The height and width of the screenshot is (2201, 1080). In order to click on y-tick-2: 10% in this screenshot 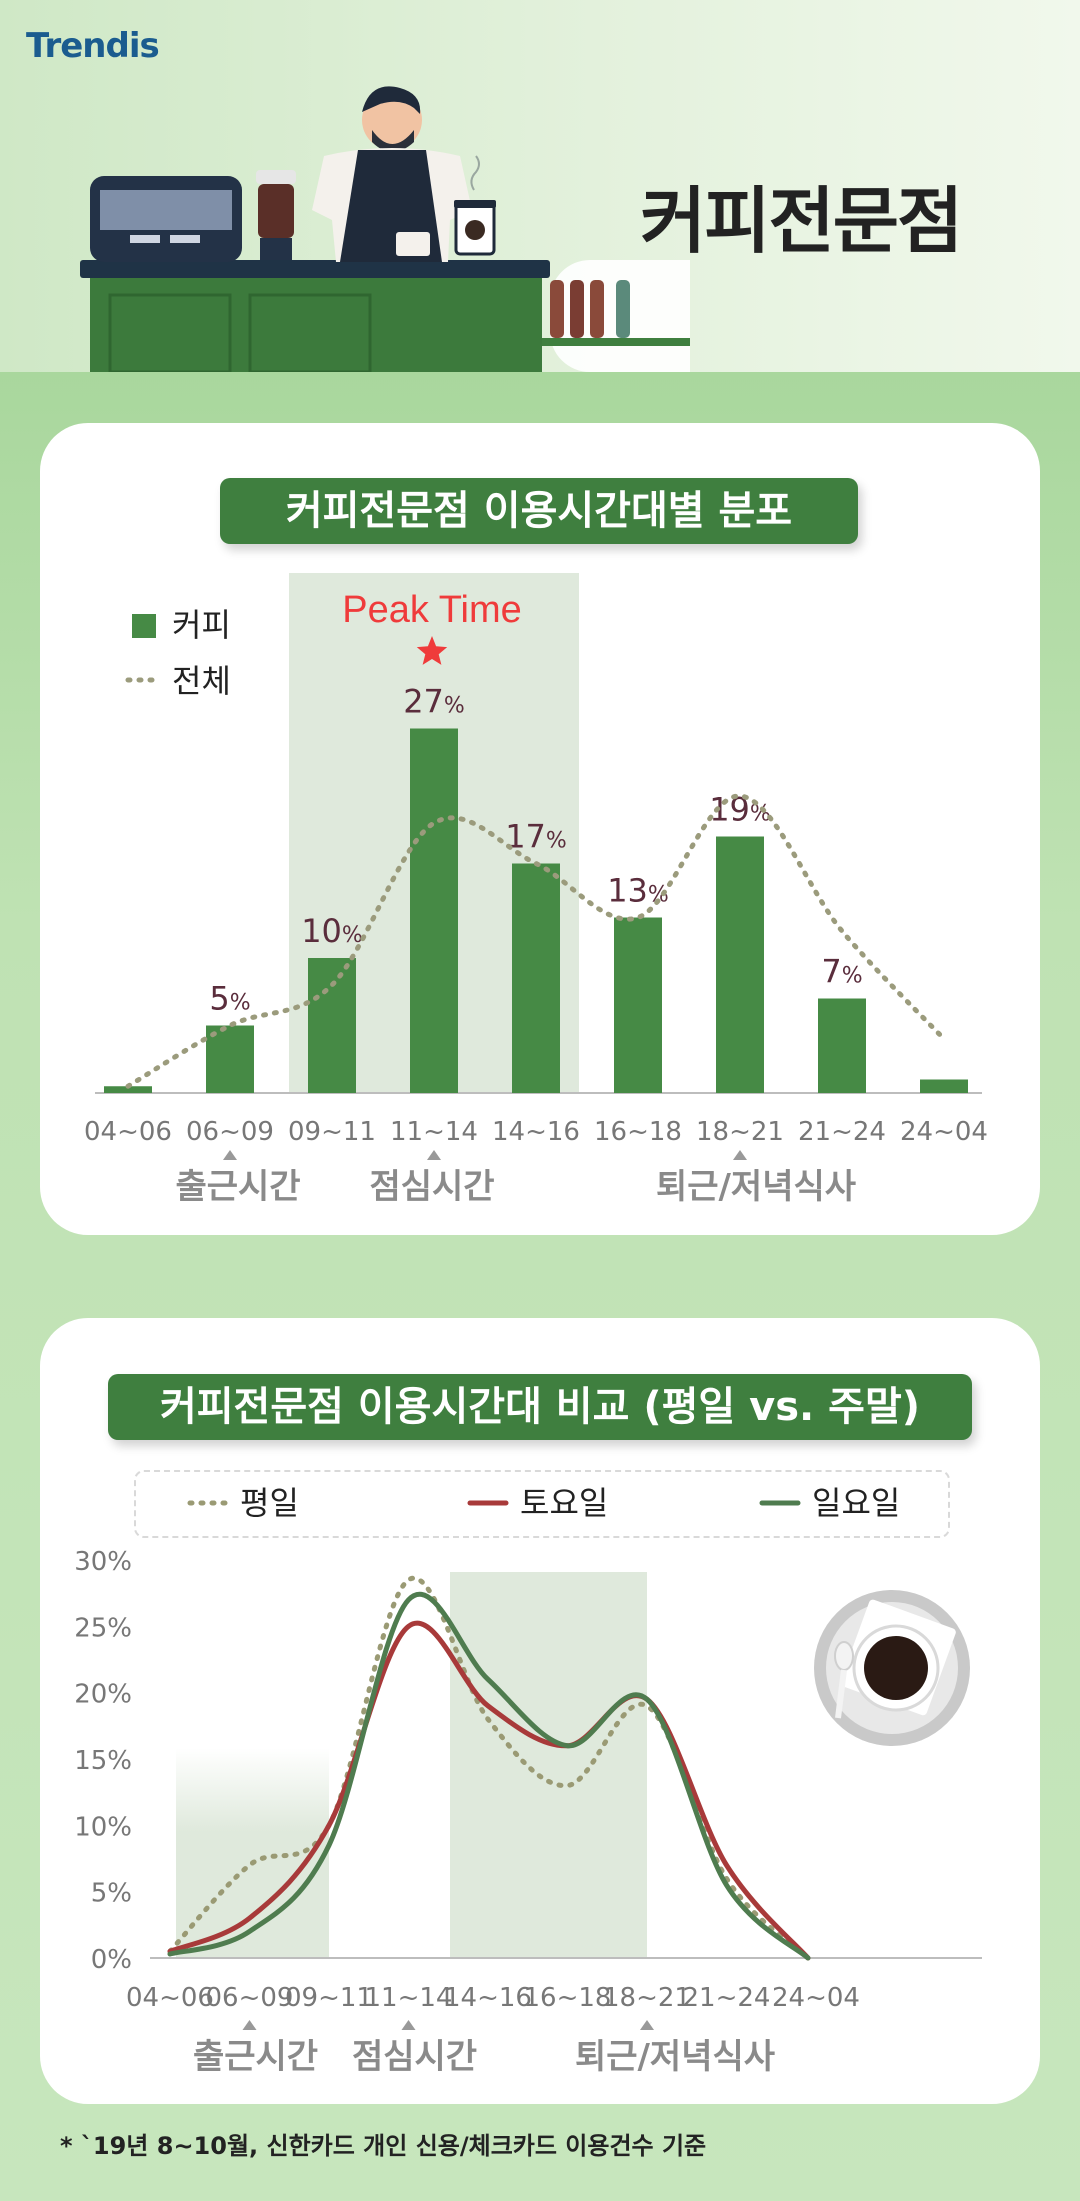, I will do `click(103, 1827)`.